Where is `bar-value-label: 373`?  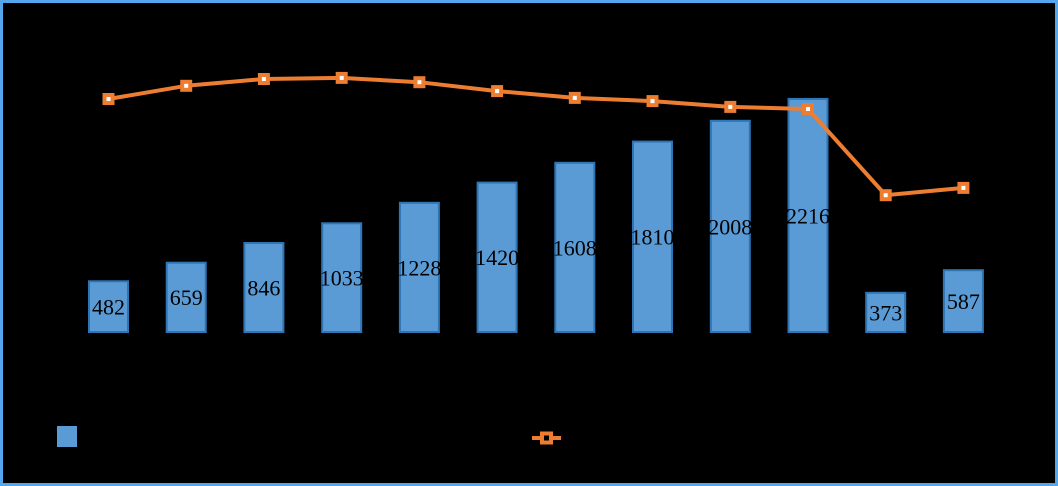
bar-value-label: 373 is located at coordinates (885, 312).